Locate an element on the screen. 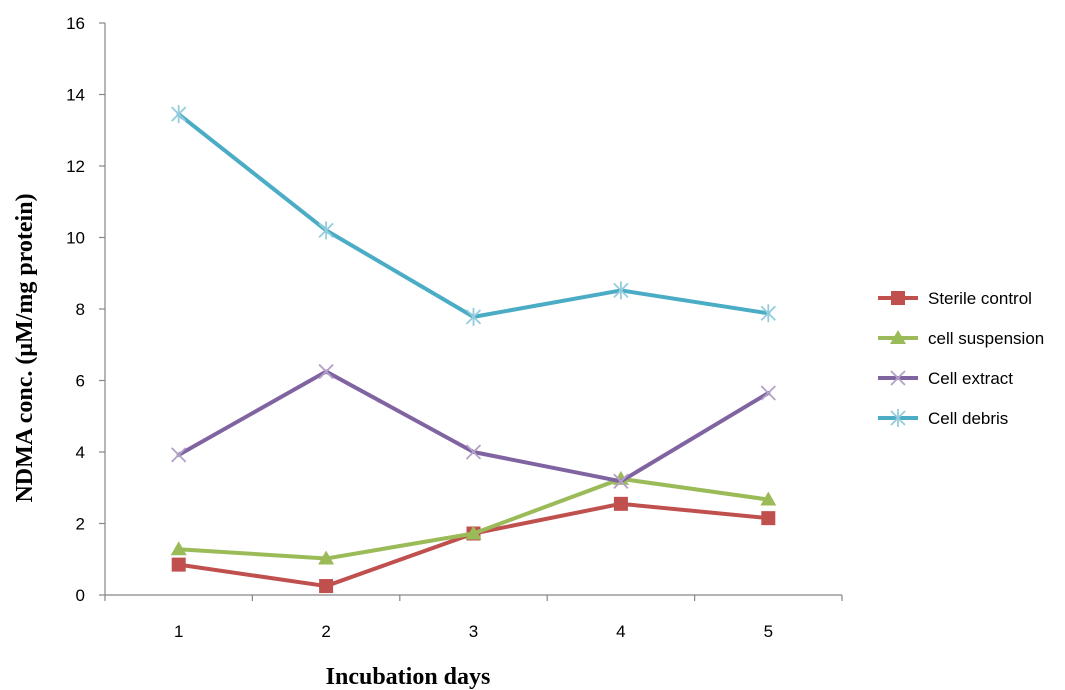 Image resolution: width=1065 pixels, height=690 pixels. x-tick-label: 3 is located at coordinates (473, 631).